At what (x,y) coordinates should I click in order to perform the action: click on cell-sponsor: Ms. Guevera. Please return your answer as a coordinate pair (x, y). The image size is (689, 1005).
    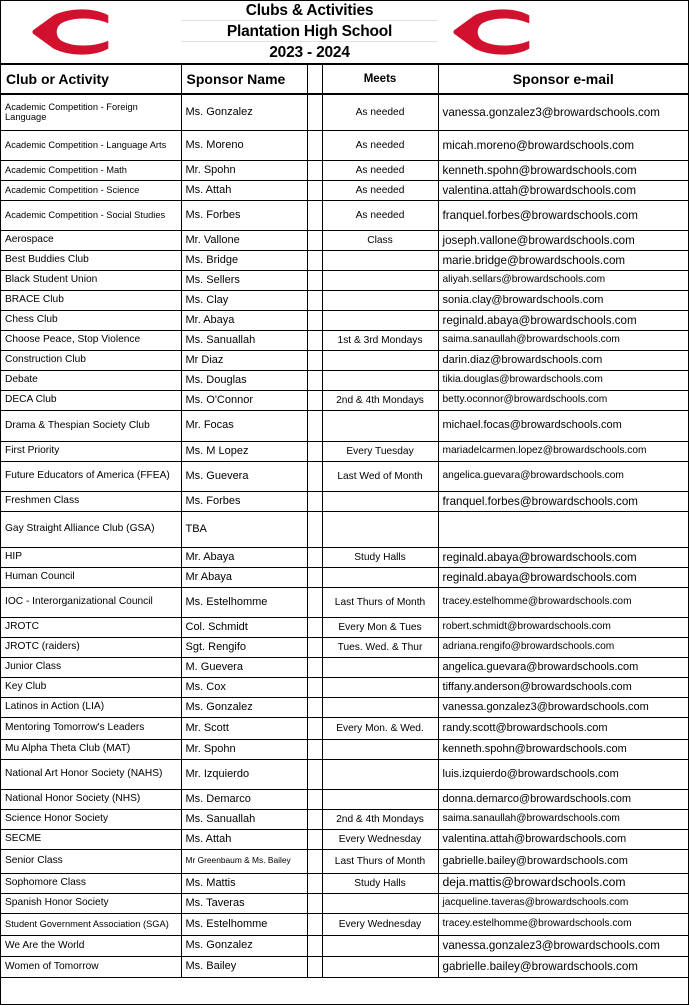
    Looking at the image, I should click on (244, 476).